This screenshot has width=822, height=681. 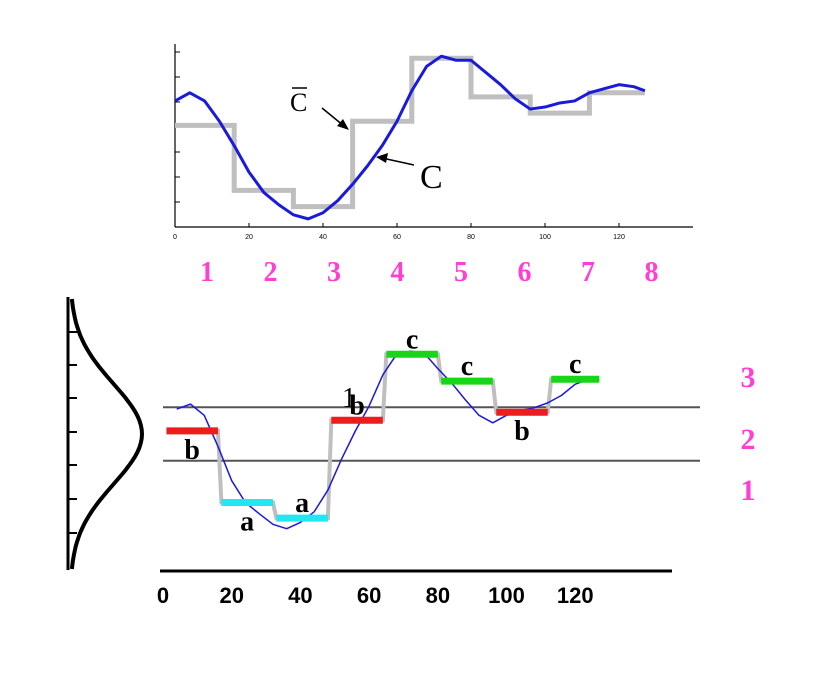 What do you see at coordinates (323, 237) in the screenshot?
I see `top-x-tick-label: 40` at bounding box center [323, 237].